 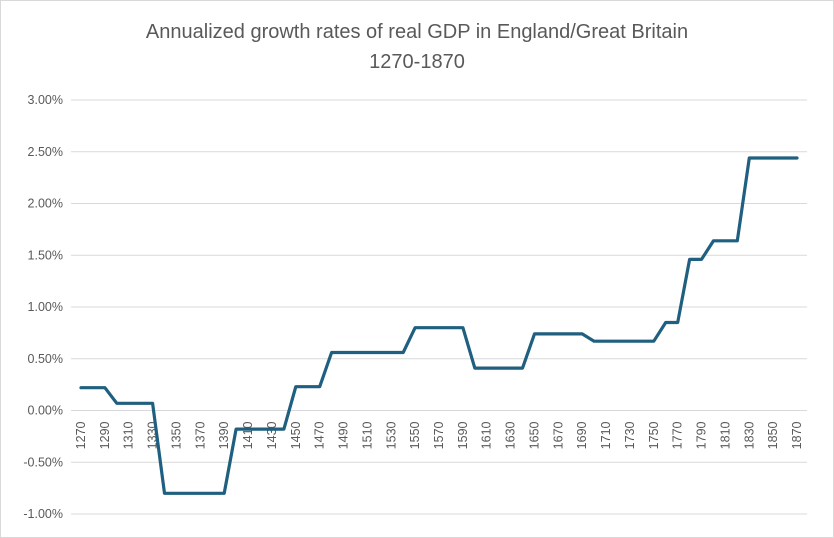 What do you see at coordinates (344, 435) in the screenshot?
I see `x-tick-label: 1490` at bounding box center [344, 435].